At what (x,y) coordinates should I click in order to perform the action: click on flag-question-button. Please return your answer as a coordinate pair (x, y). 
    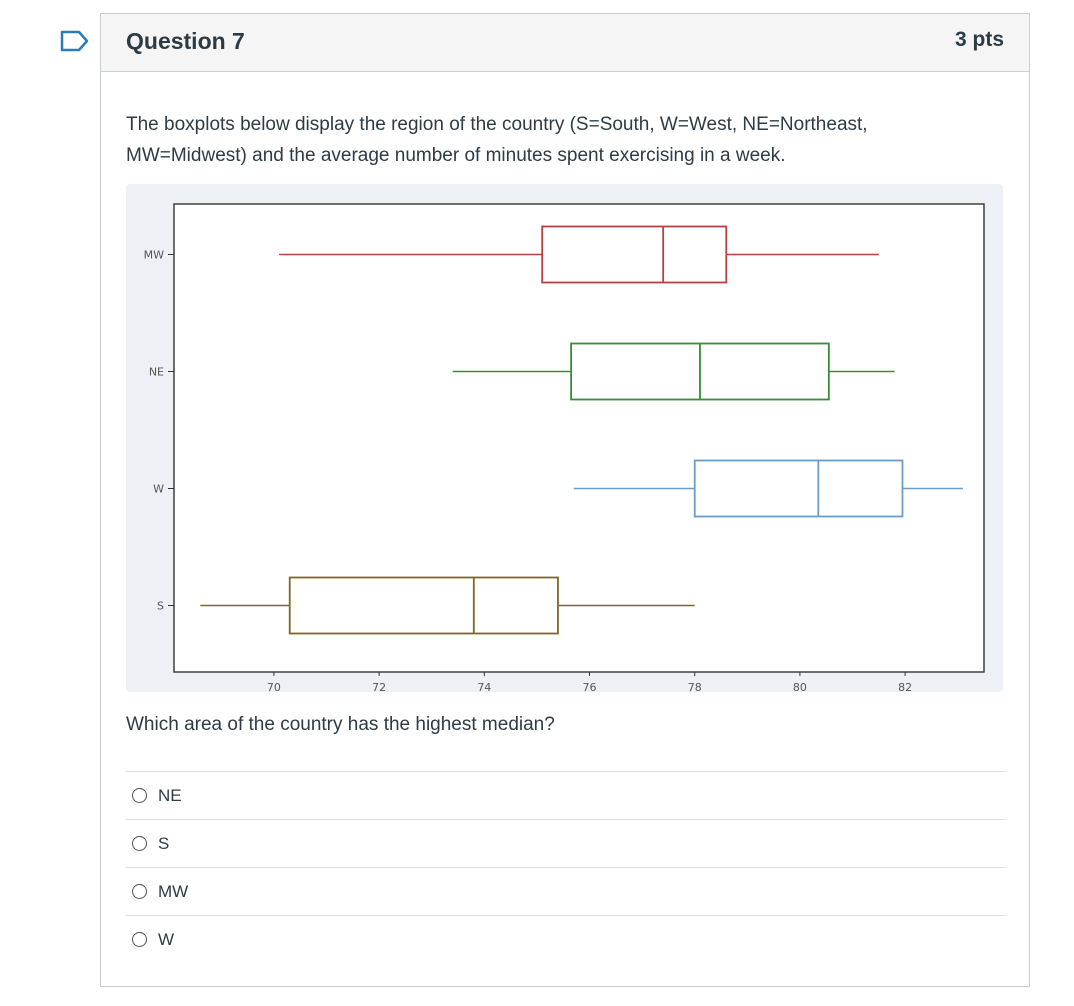
    Looking at the image, I should click on (75, 41).